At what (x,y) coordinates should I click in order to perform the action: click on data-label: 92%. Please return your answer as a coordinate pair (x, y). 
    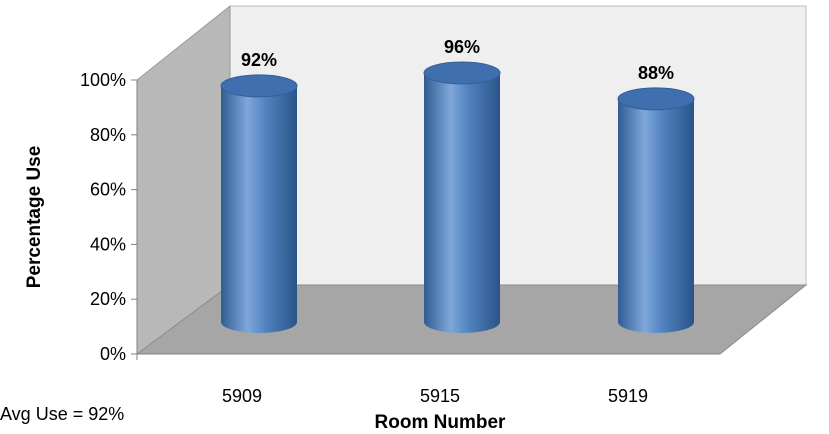
    Looking at the image, I should click on (259, 60).